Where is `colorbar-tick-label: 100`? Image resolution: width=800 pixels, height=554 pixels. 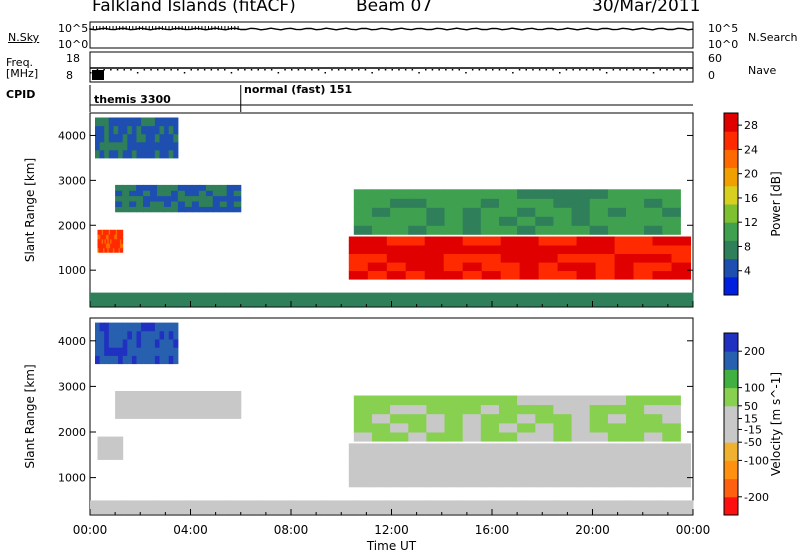
colorbar-tick-label: 100 is located at coordinates (754, 388).